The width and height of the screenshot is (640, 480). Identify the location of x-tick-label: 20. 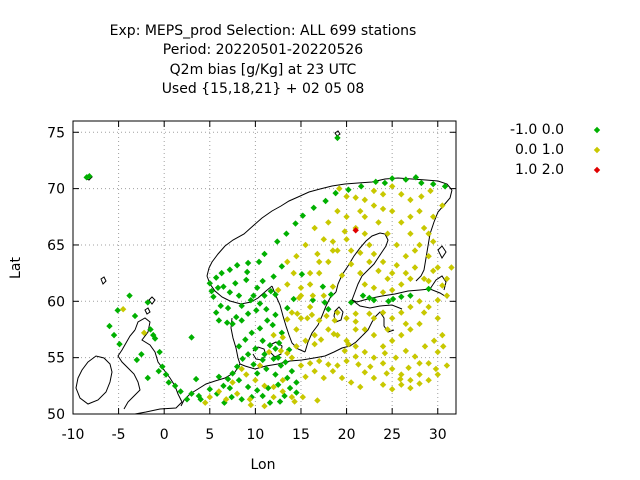
(347, 435).